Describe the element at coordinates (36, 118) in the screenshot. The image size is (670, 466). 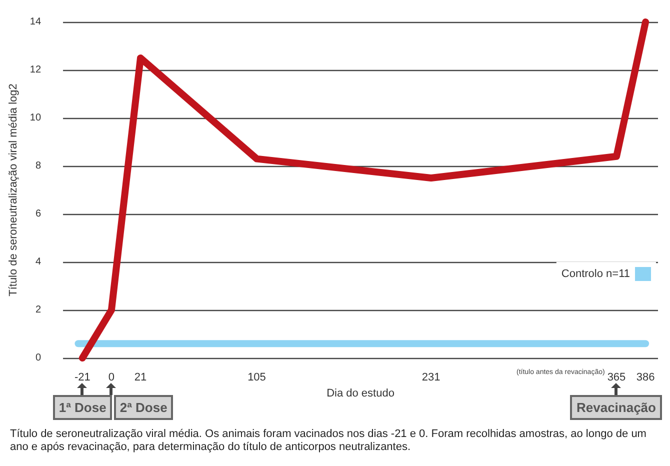
I see `y-tick-label: 10` at that location.